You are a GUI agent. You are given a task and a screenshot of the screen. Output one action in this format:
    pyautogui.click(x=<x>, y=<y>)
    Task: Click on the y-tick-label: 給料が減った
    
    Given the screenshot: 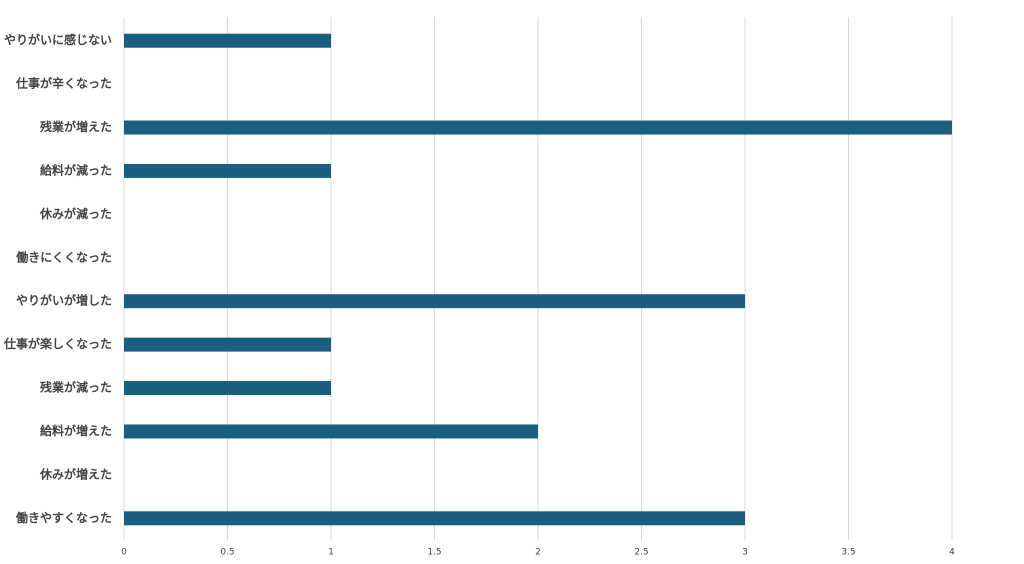 What is the action you would take?
    pyautogui.click(x=76, y=169)
    